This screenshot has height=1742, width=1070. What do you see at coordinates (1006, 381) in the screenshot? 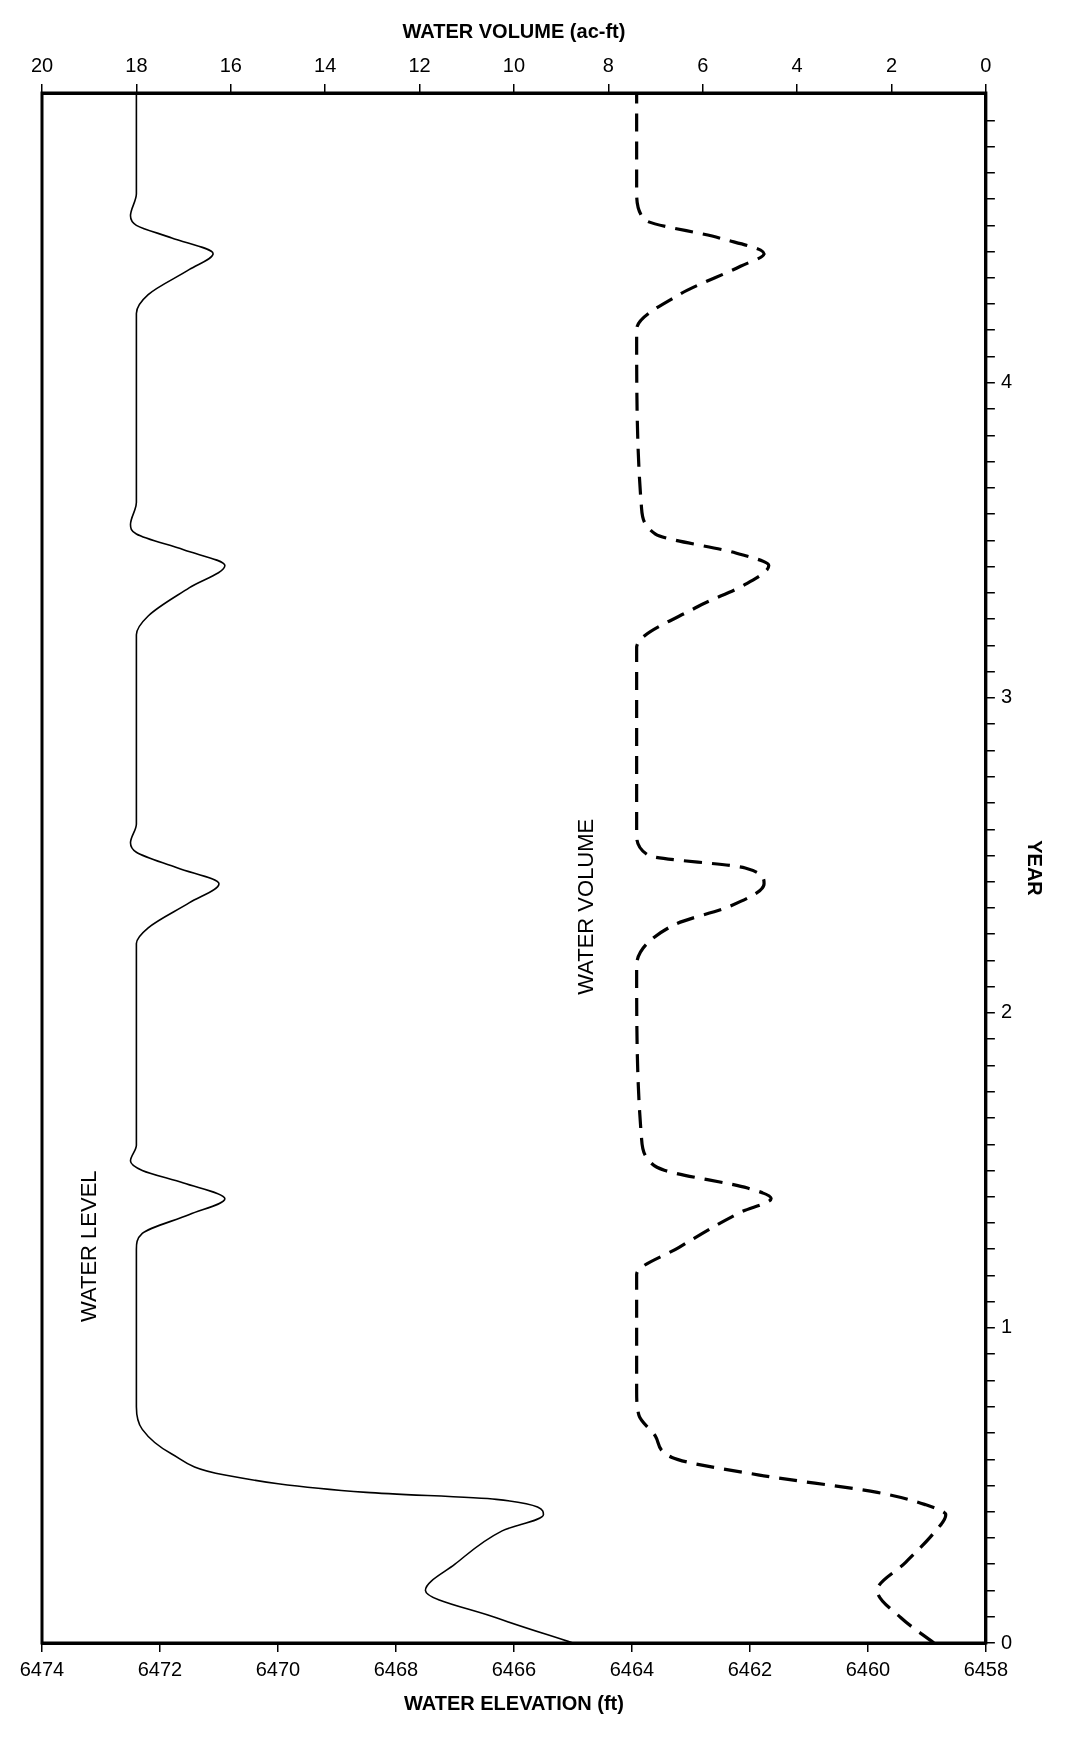
I see `y-tick-label: 4` at bounding box center [1006, 381].